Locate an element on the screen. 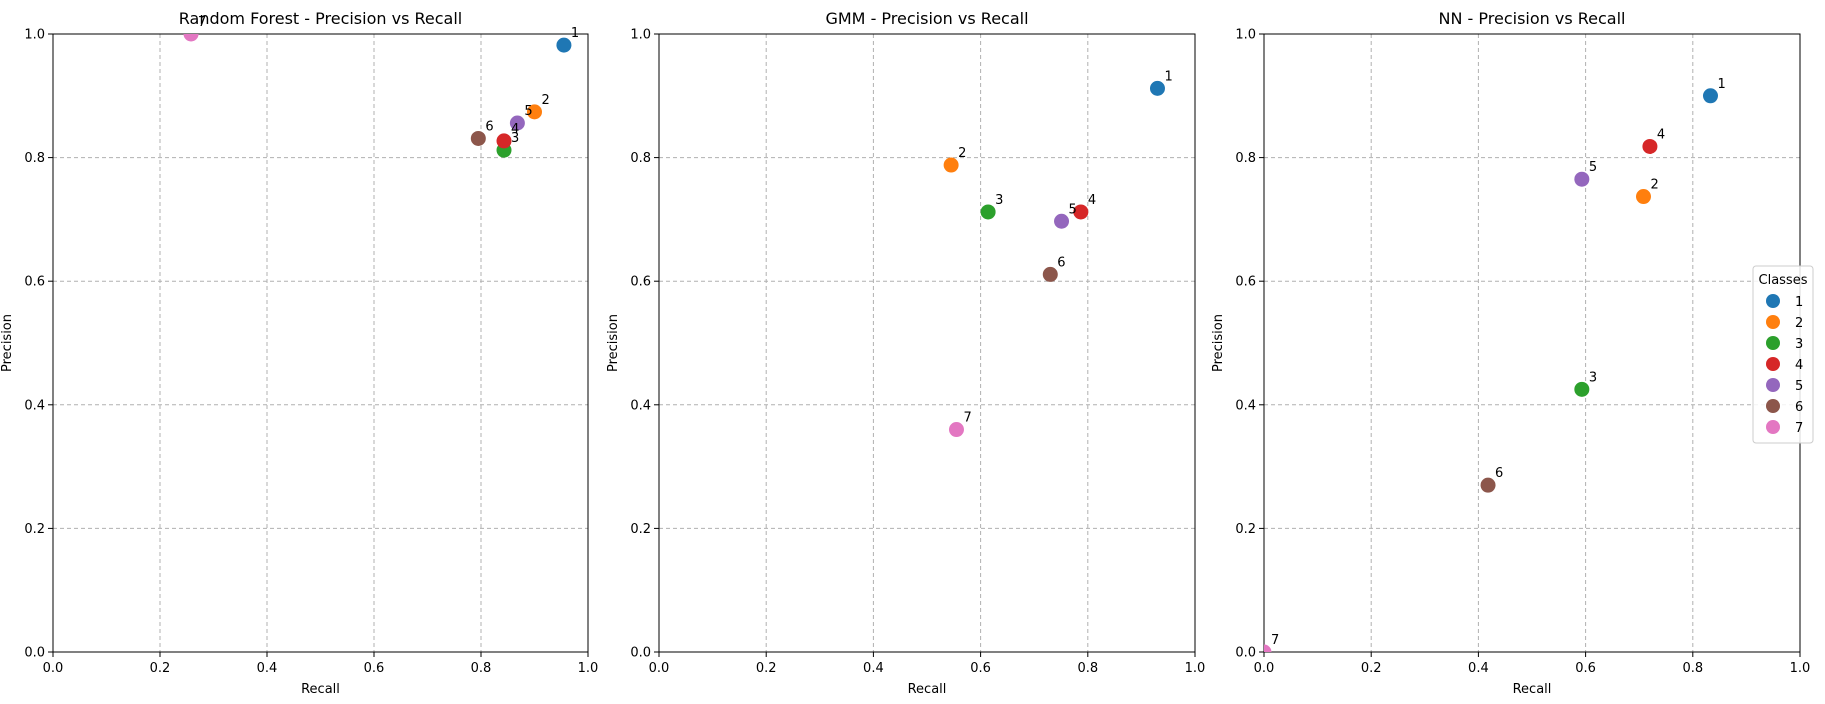  chart-title: NN - Precision vs Recall is located at coordinates (1532, 18).